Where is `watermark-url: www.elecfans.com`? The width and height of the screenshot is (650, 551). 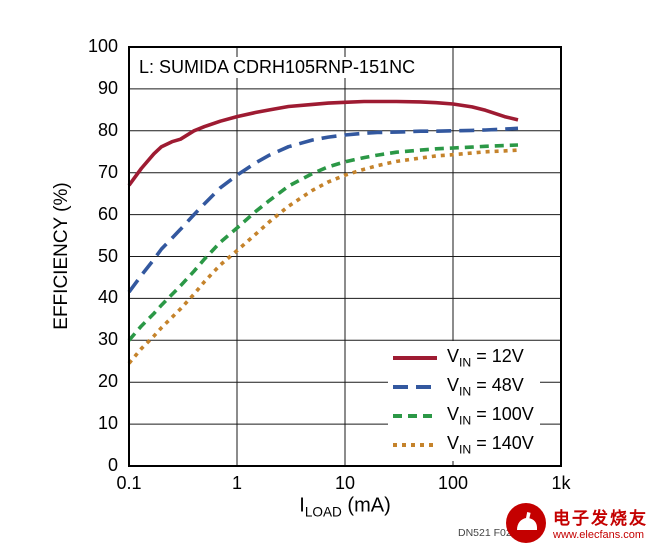 watermark-url: www.elecfans.com is located at coordinates (599, 534).